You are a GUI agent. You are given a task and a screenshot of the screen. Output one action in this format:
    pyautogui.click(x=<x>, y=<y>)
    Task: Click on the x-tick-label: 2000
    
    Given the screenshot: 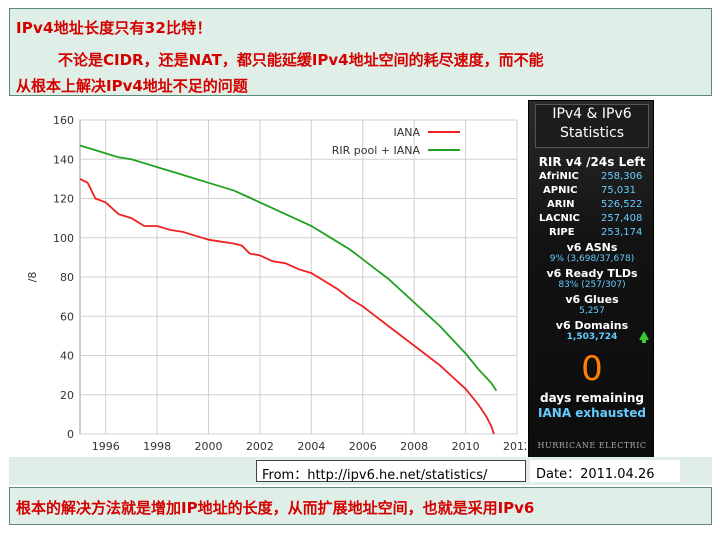 What is the action you would take?
    pyautogui.click(x=209, y=446)
    